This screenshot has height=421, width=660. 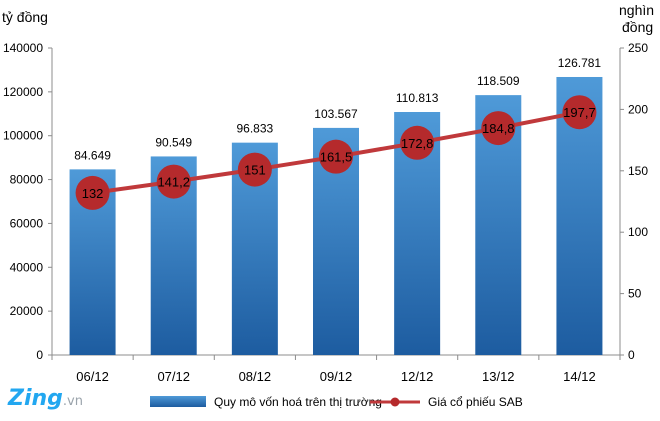 What do you see at coordinates (173, 142) in the screenshot?
I see `bar-data-label: 90.549` at bounding box center [173, 142].